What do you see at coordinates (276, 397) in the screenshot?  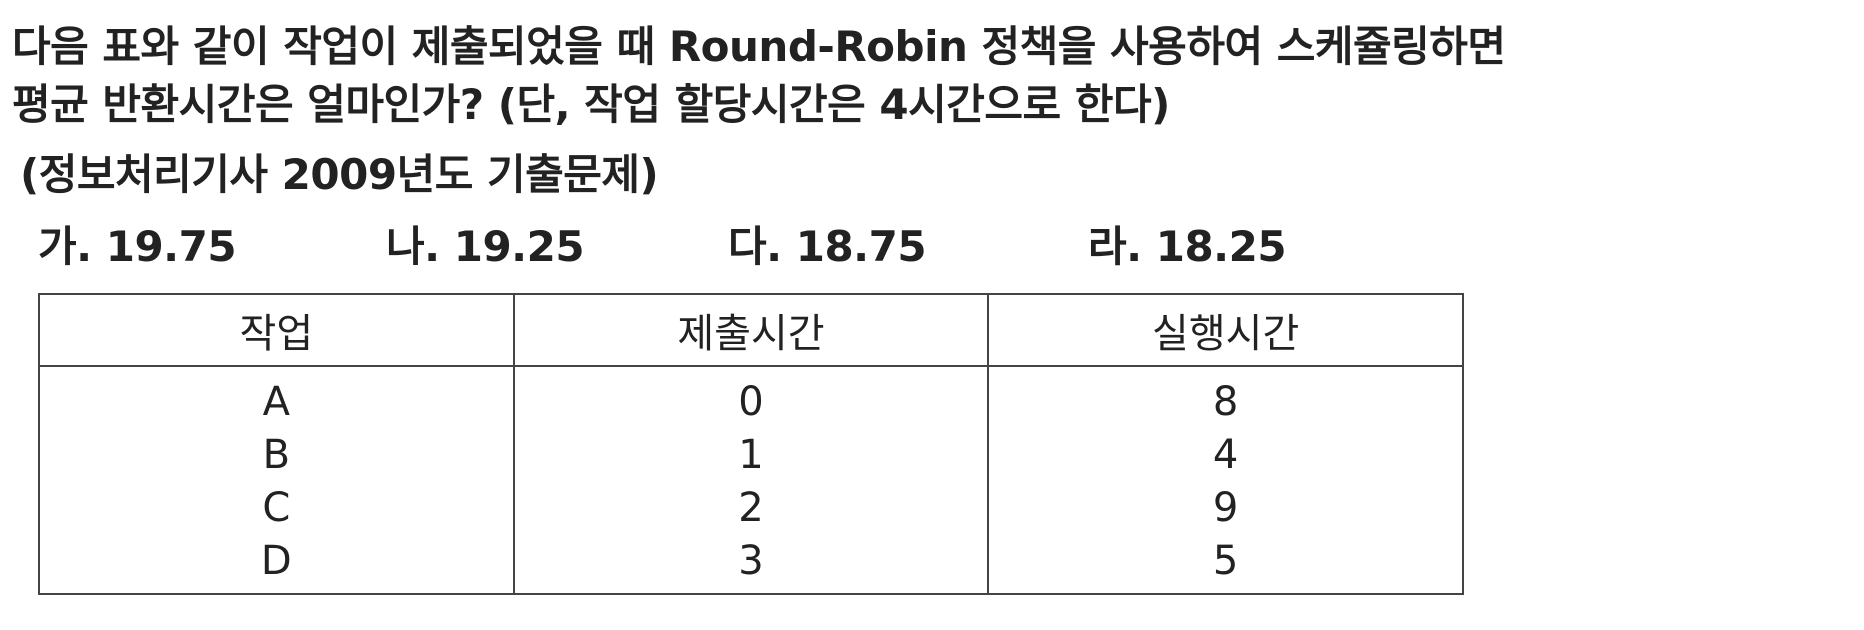 I see `cell-job: A` at bounding box center [276, 397].